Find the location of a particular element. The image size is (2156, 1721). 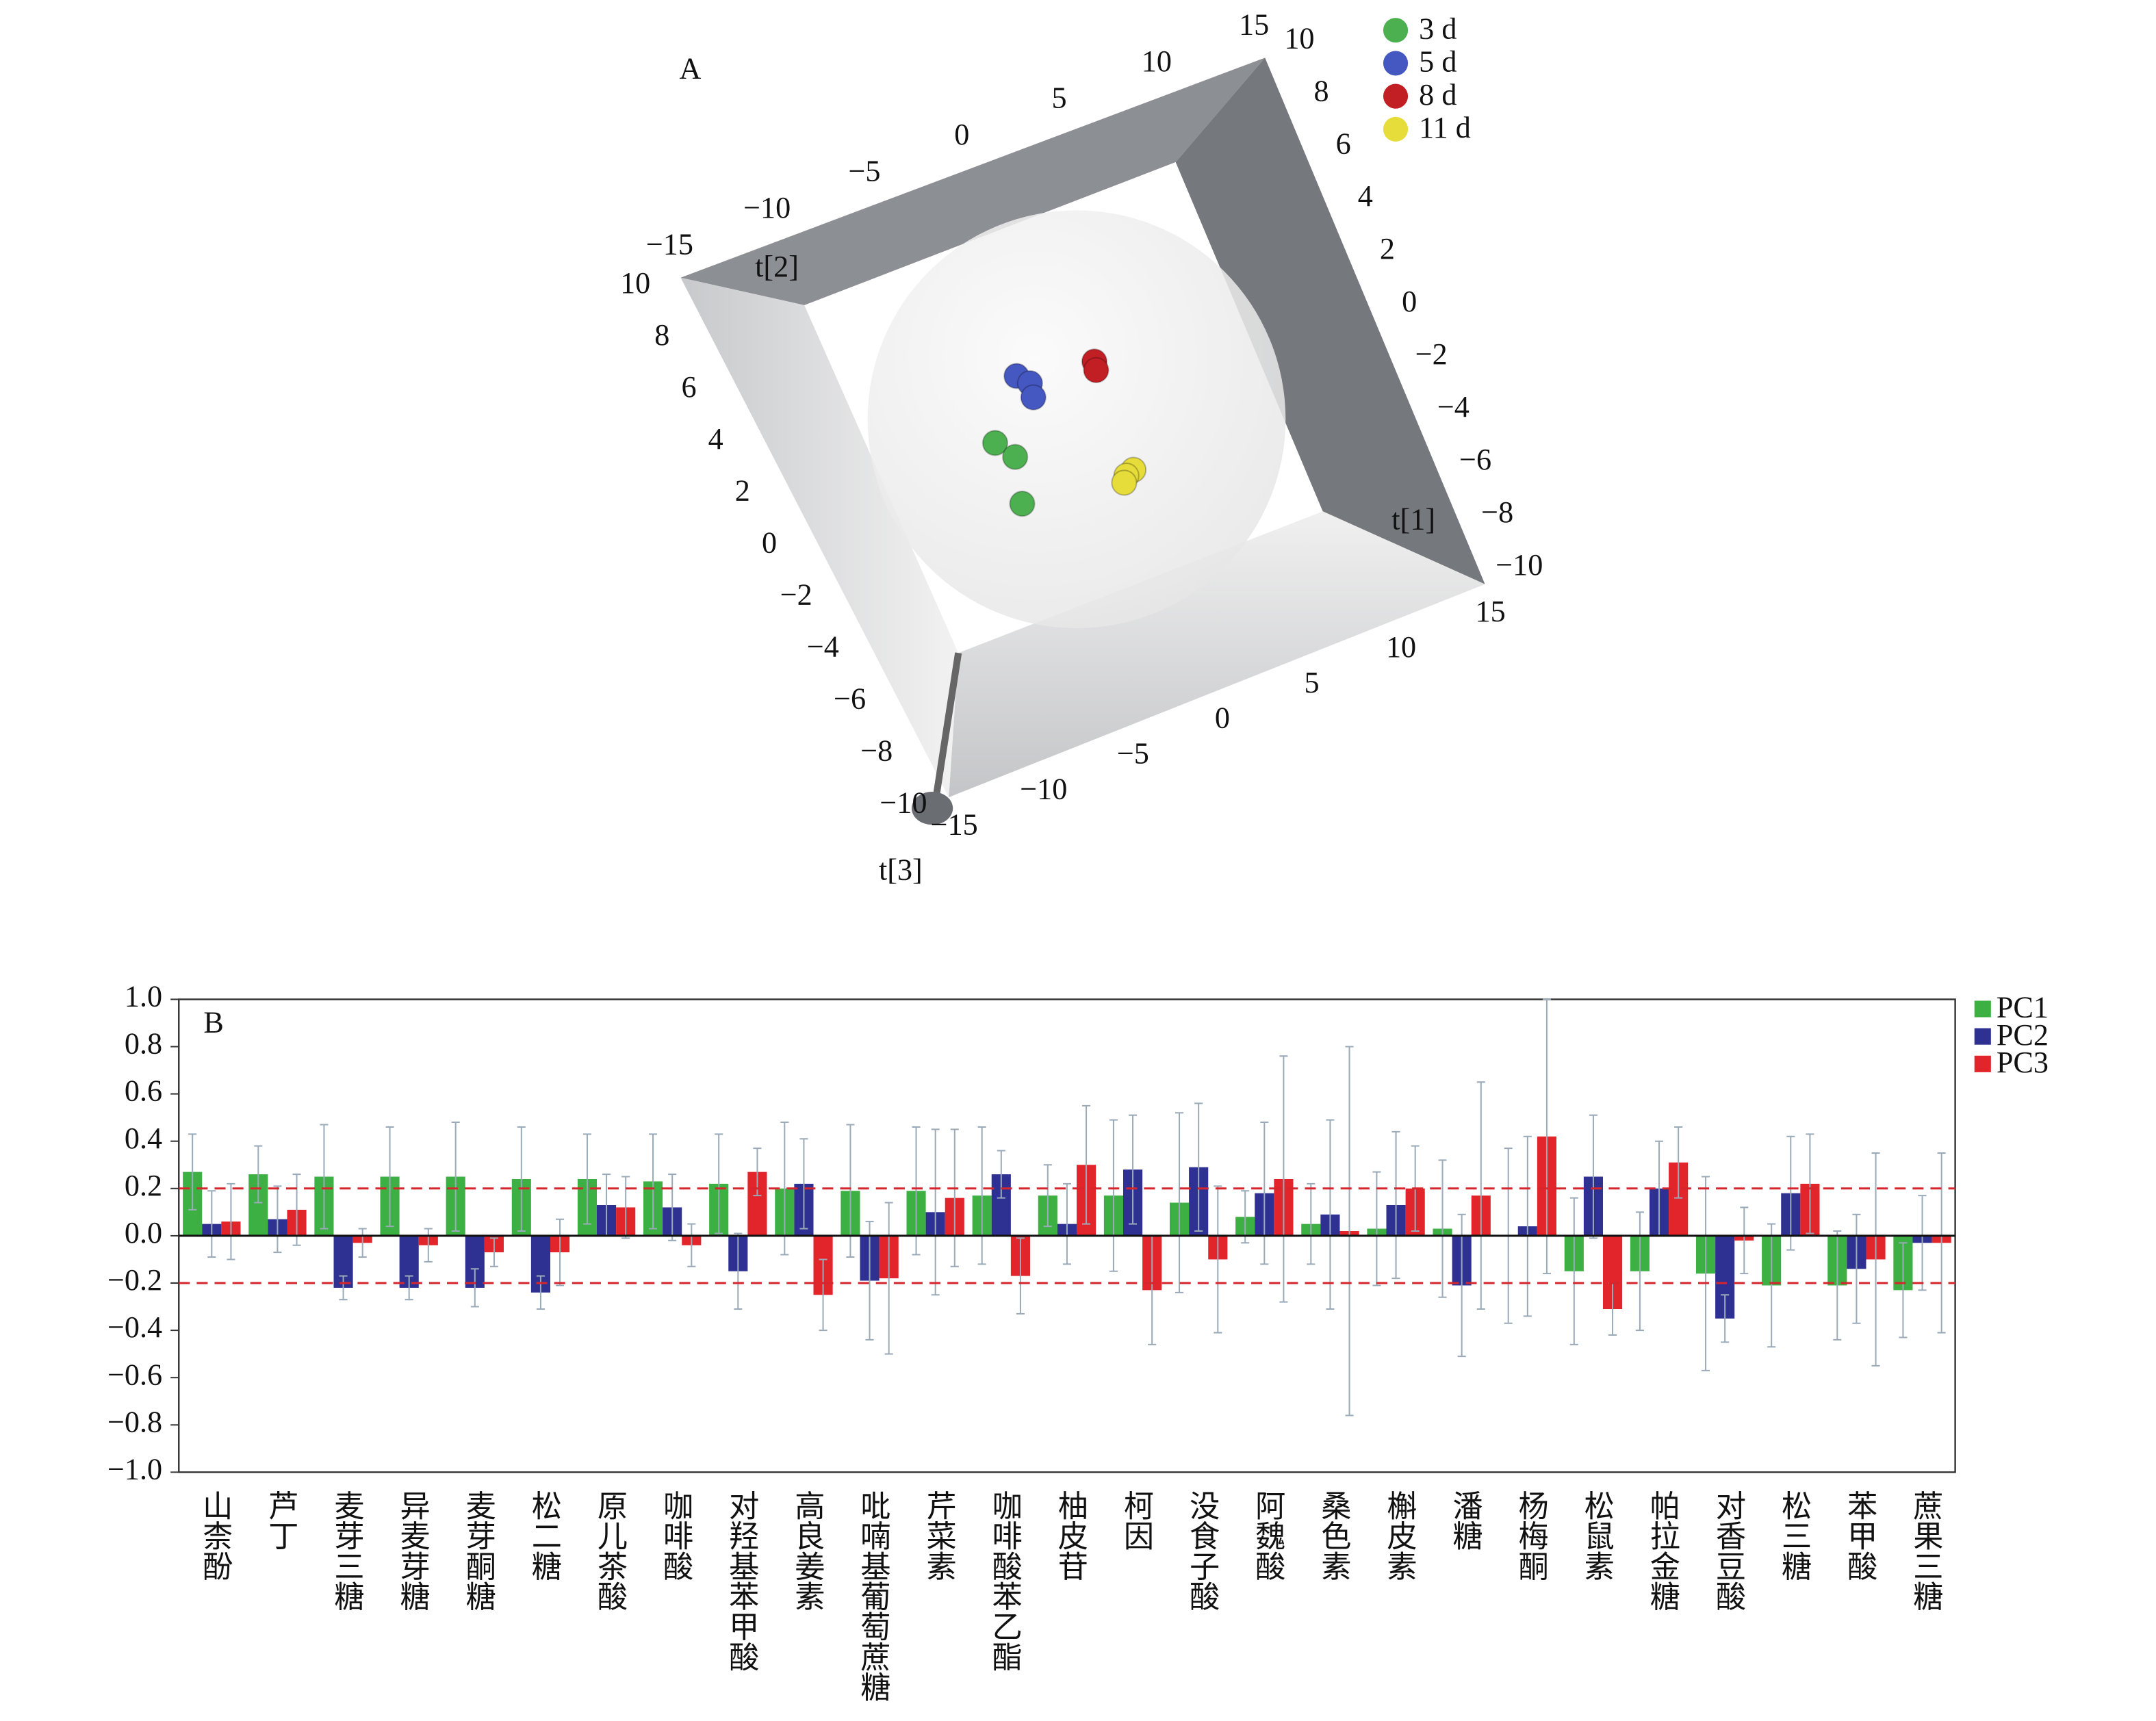

x-tick-label: 麦芽酮糖 is located at coordinates (478, 1551).